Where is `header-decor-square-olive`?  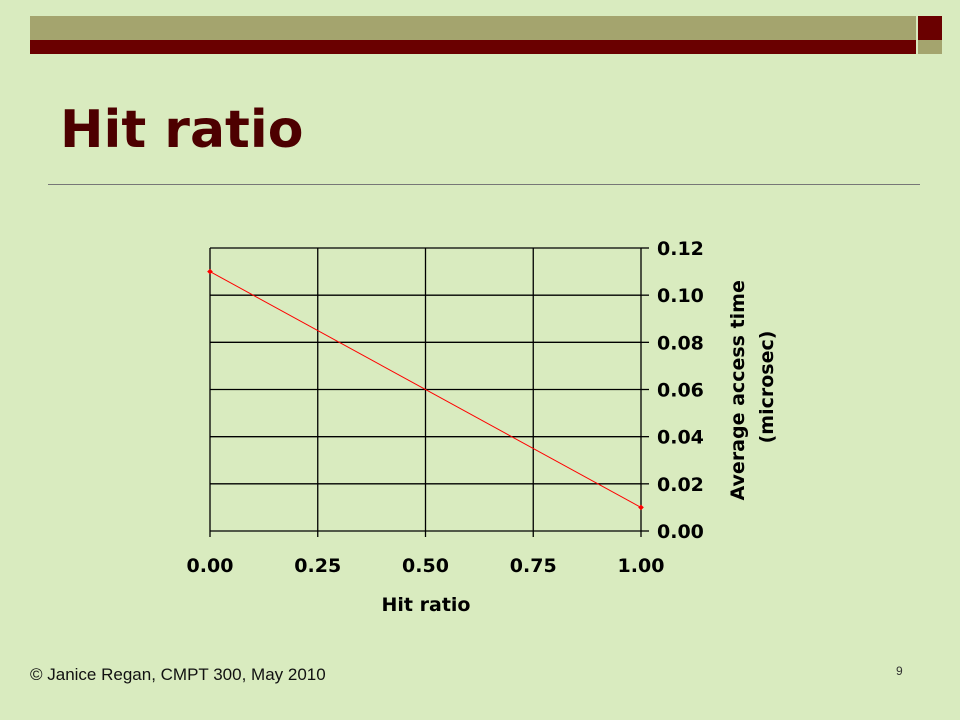 header-decor-square-olive is located at coordinates (930, 47).